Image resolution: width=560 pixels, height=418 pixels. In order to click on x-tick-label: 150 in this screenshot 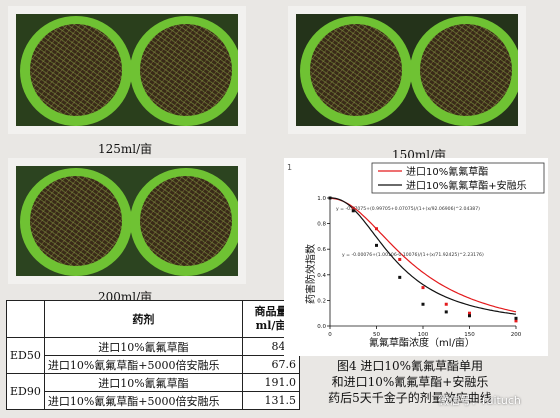, I will do `click(469, 335)`.